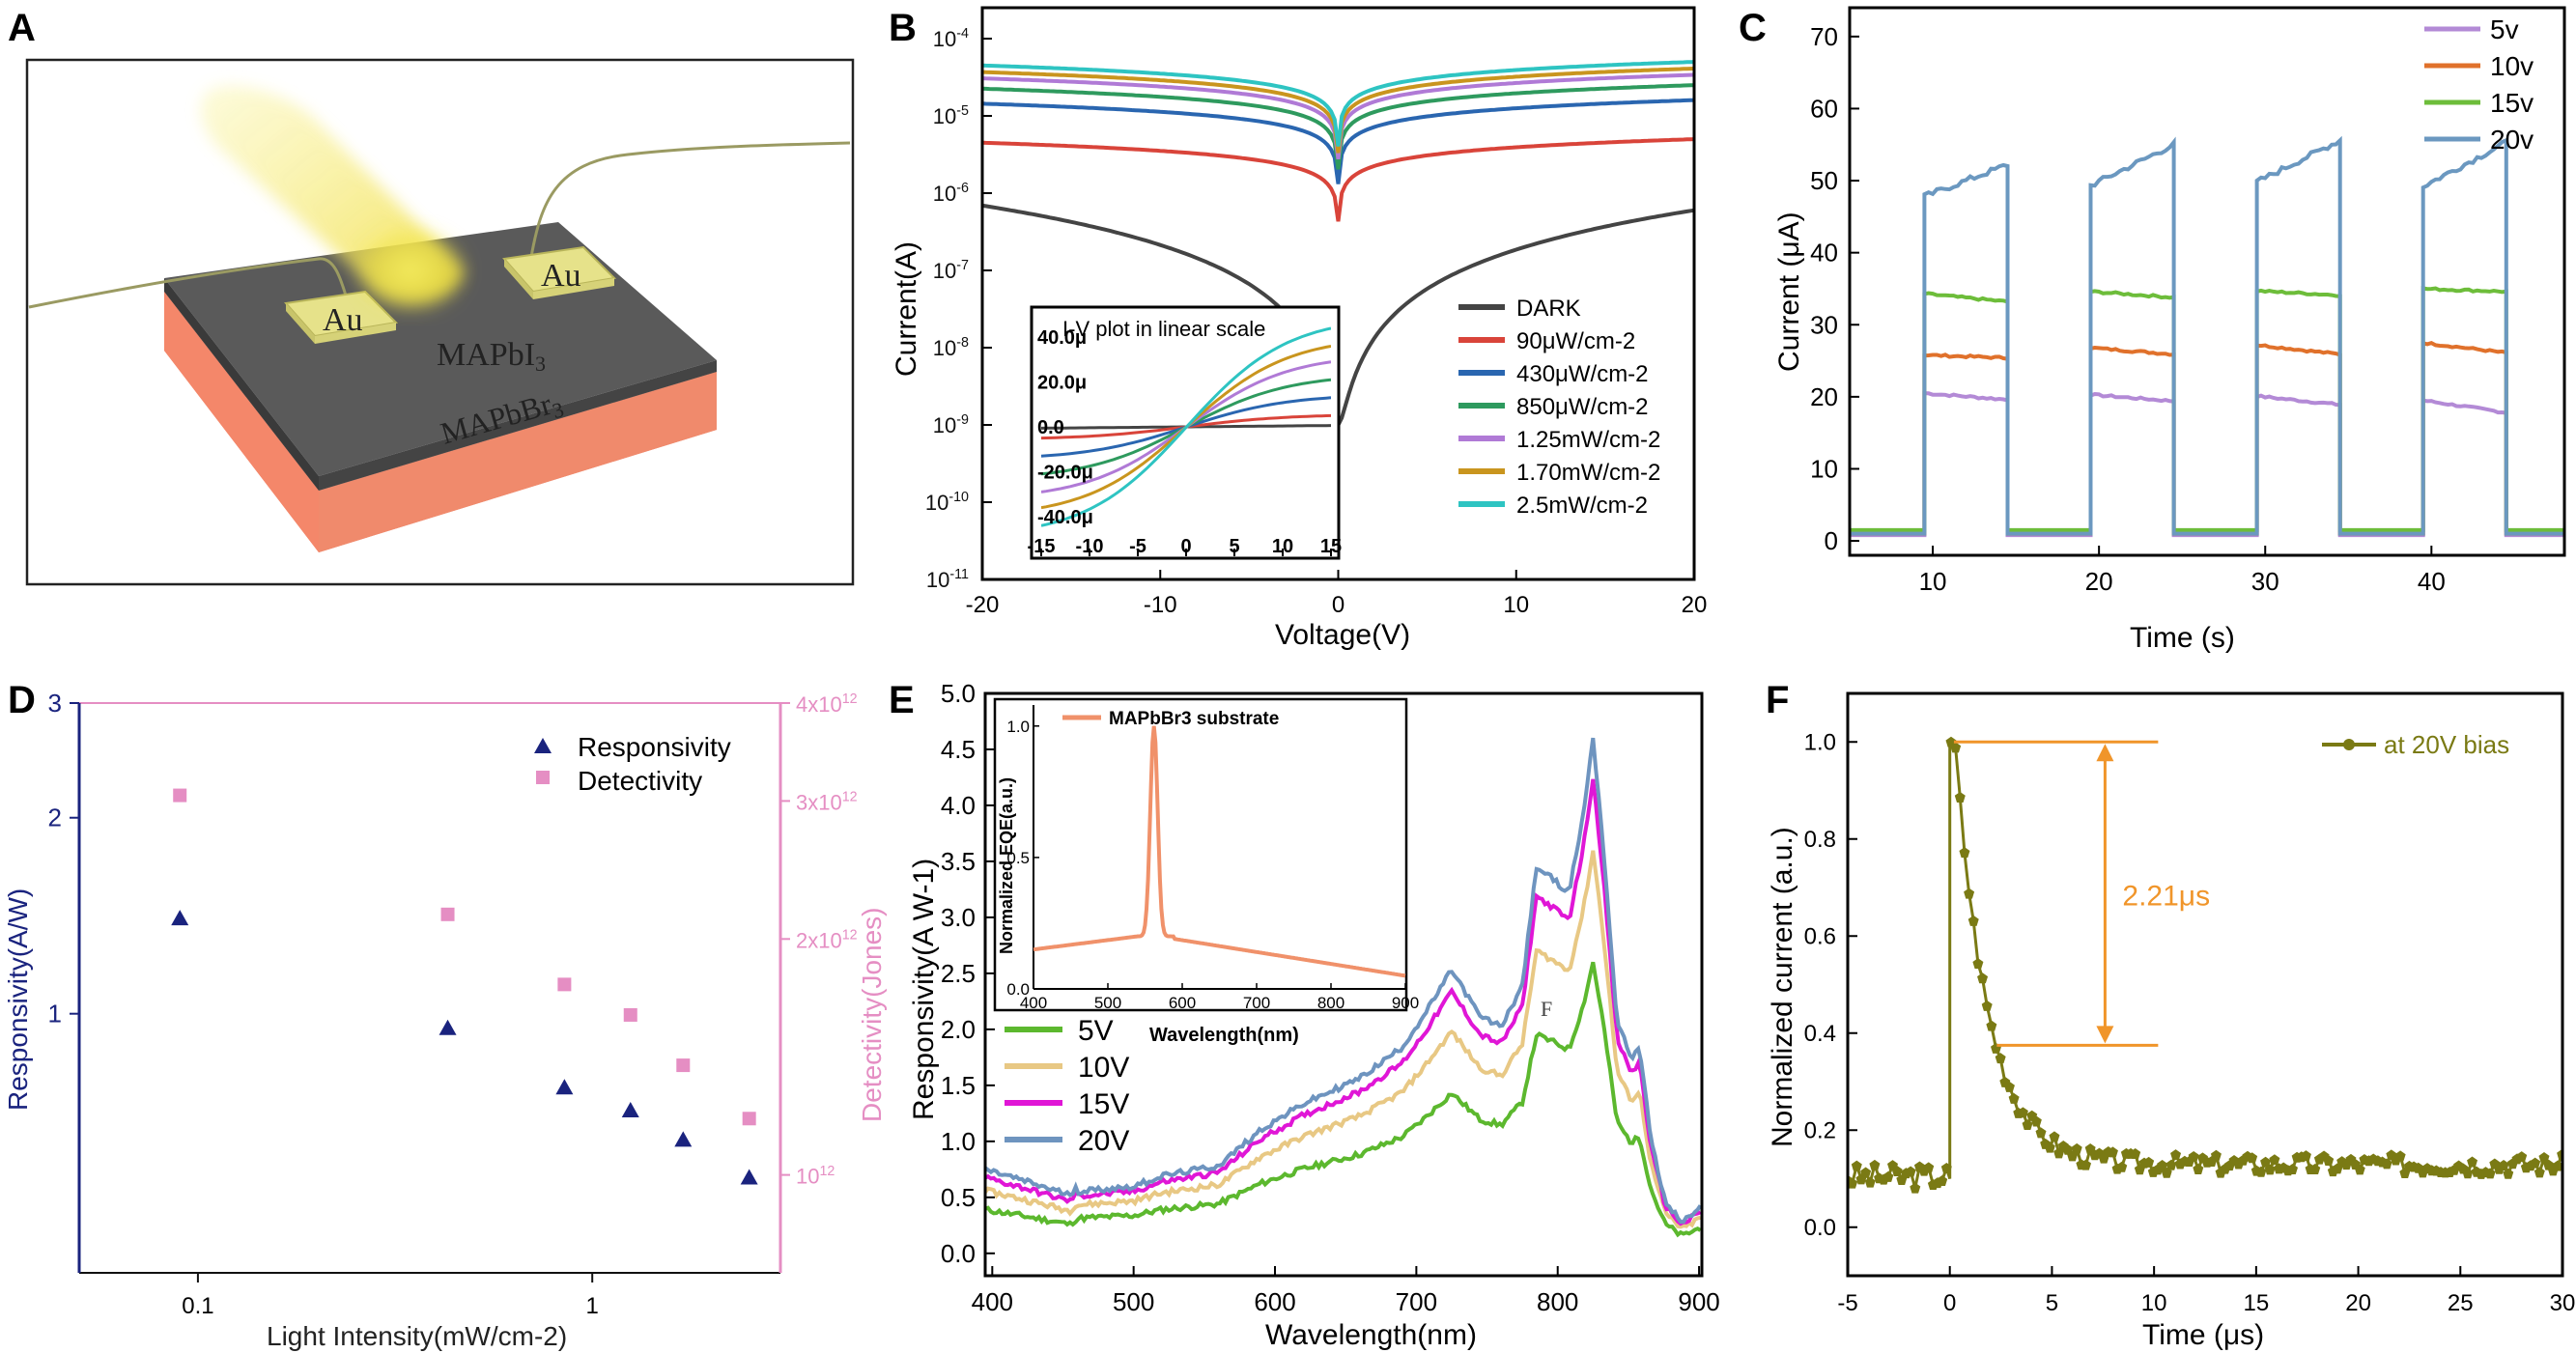  What do you see at coordinates (1065, 517) in the screenshot?
I see `panel-b-inset-ytick-label-4: -40.0μ` at bounding box center [1065, 517].